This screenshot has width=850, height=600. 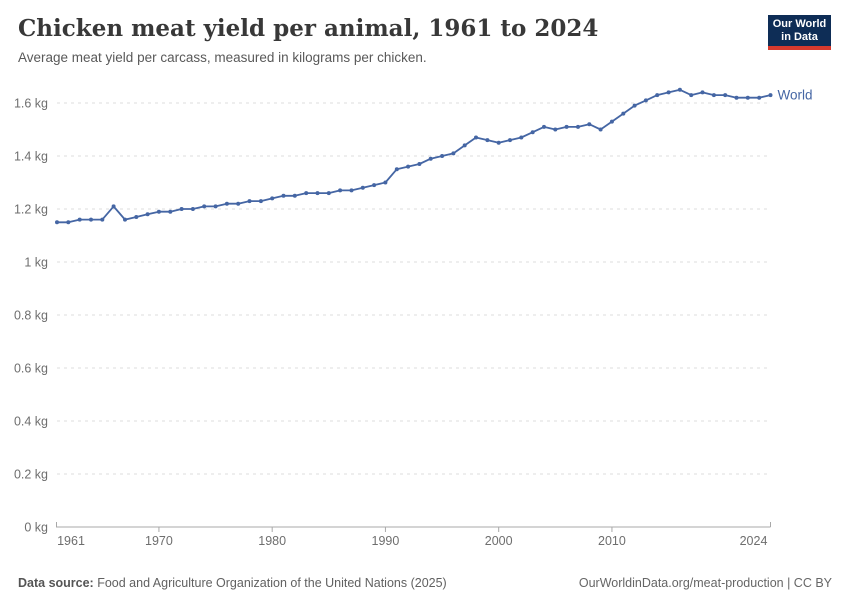 What do you see at coordinates (795, 95) in the screenshot?
I see `series-label-world: World` at bounding box center [795, 95].